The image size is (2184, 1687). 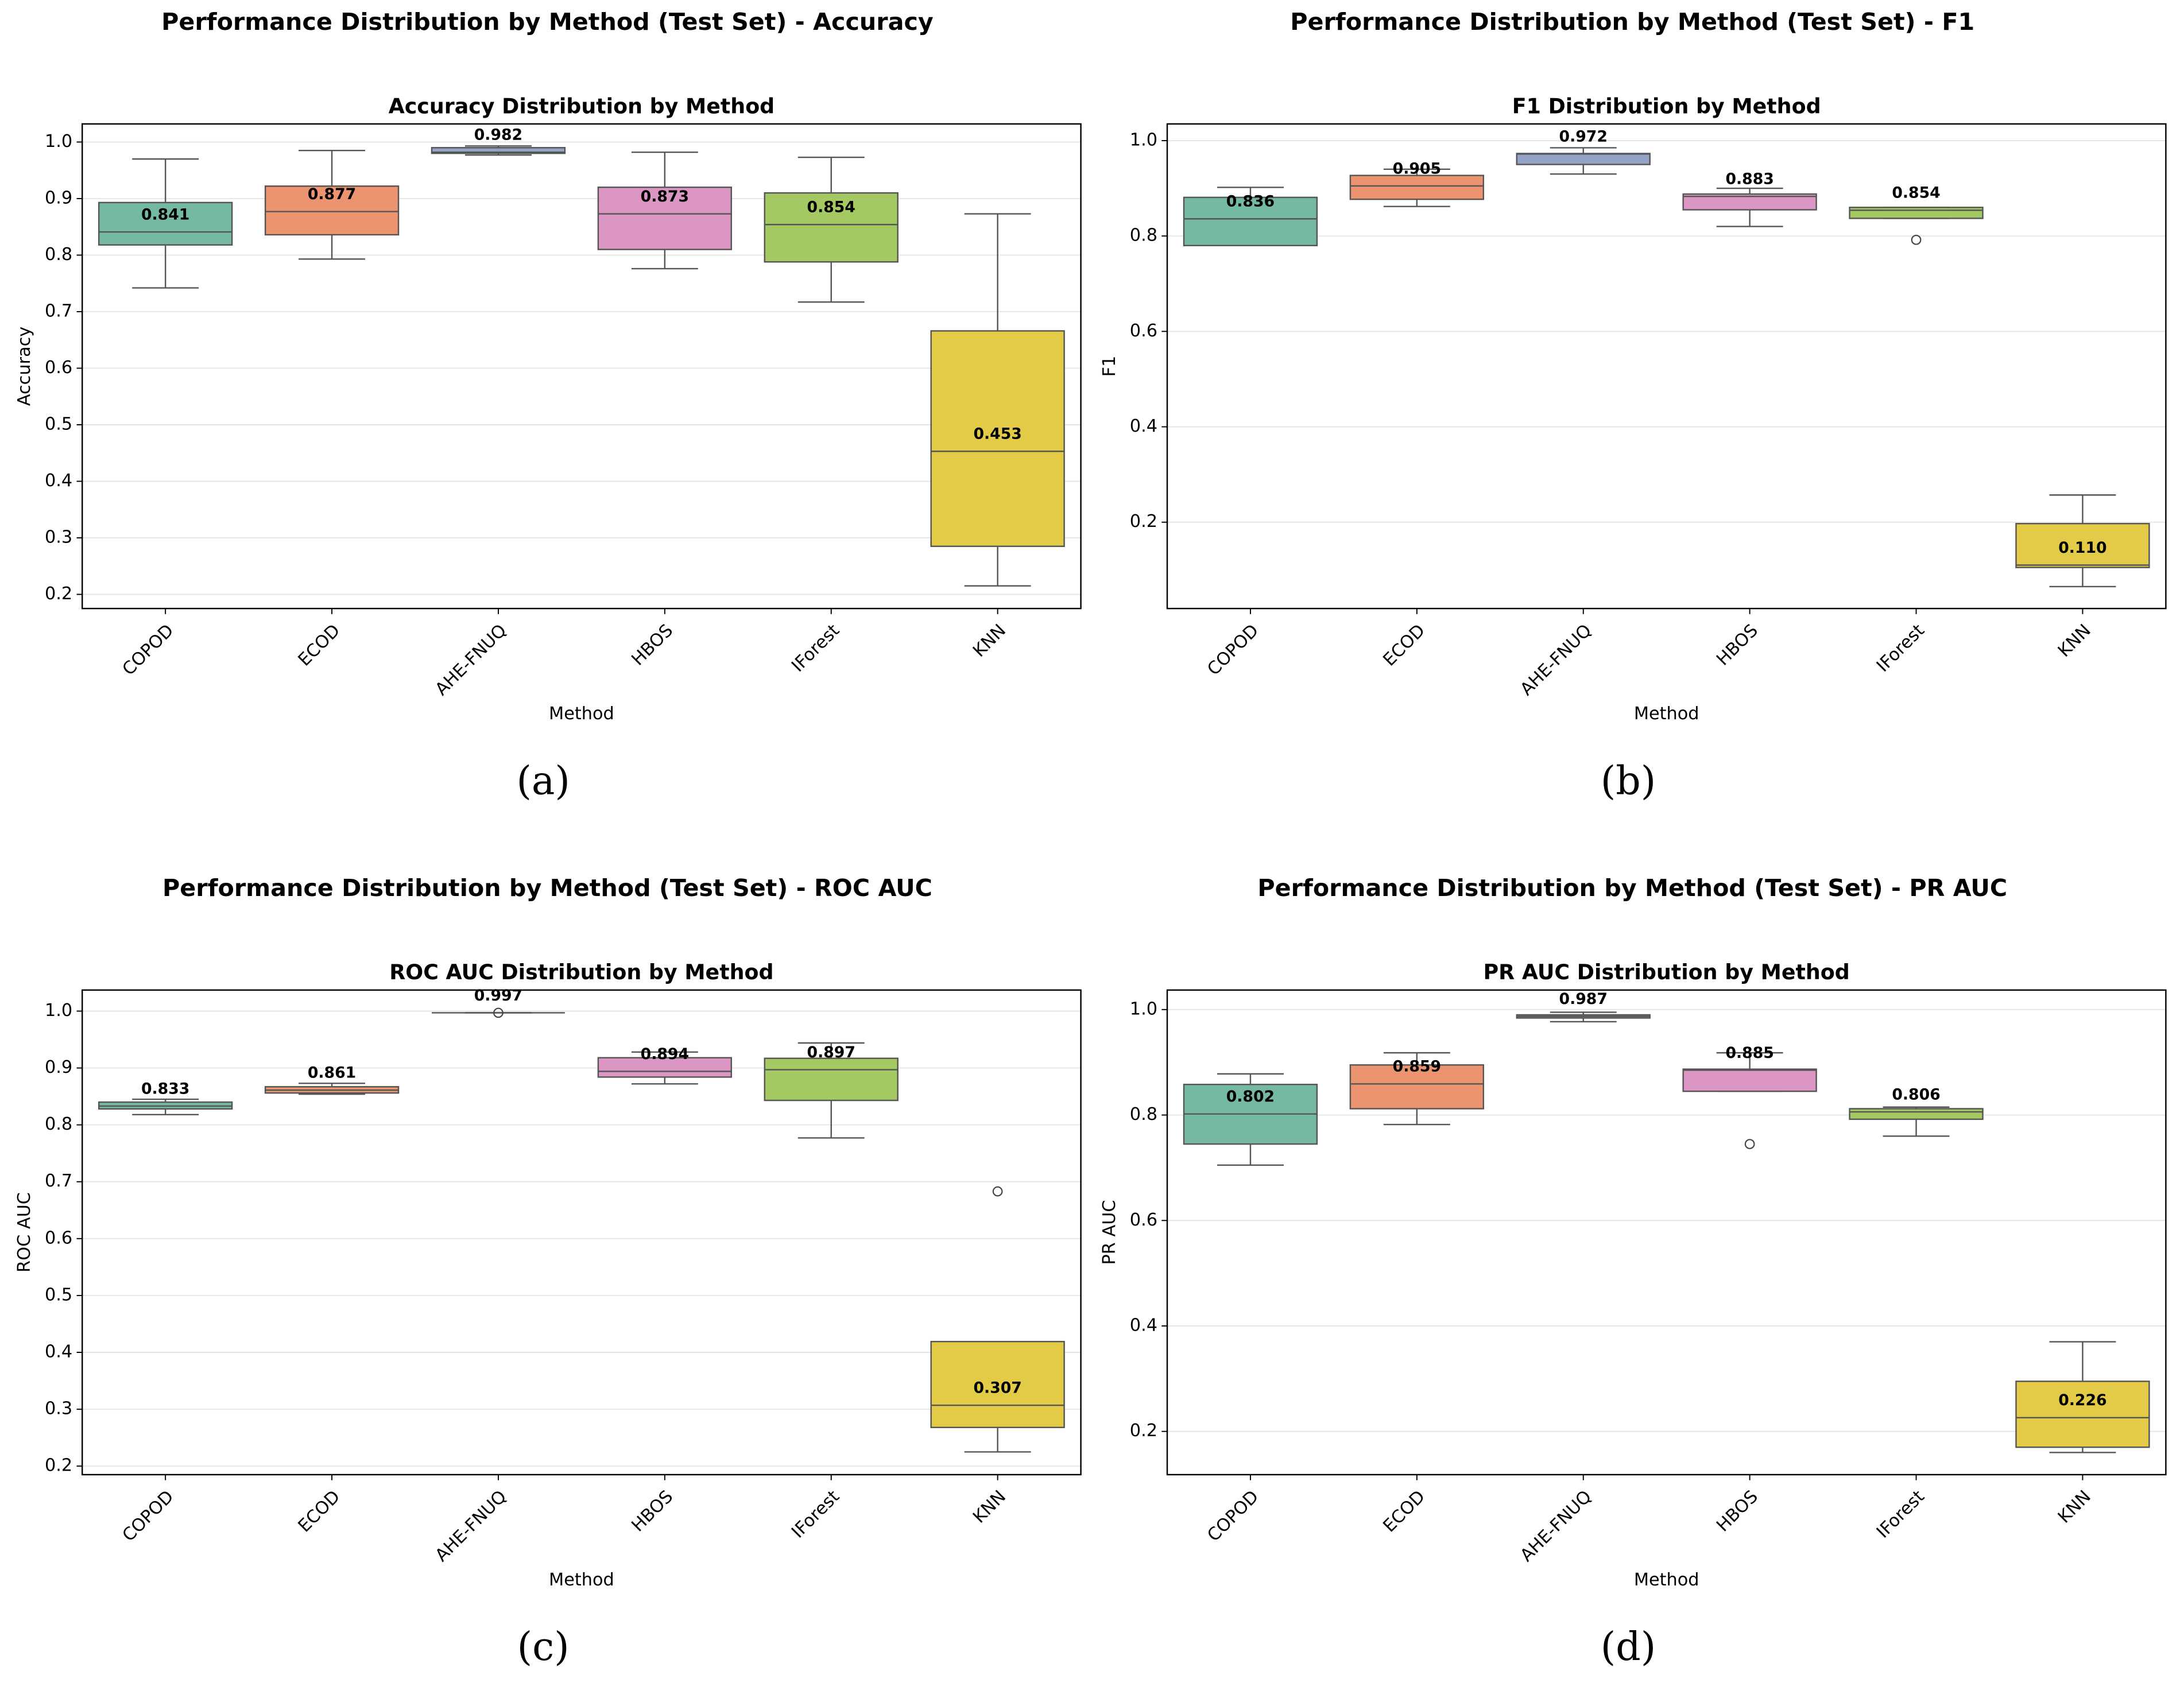 I want to click on y-axis-label: PR AUC, so click(x=1109, y=1232).